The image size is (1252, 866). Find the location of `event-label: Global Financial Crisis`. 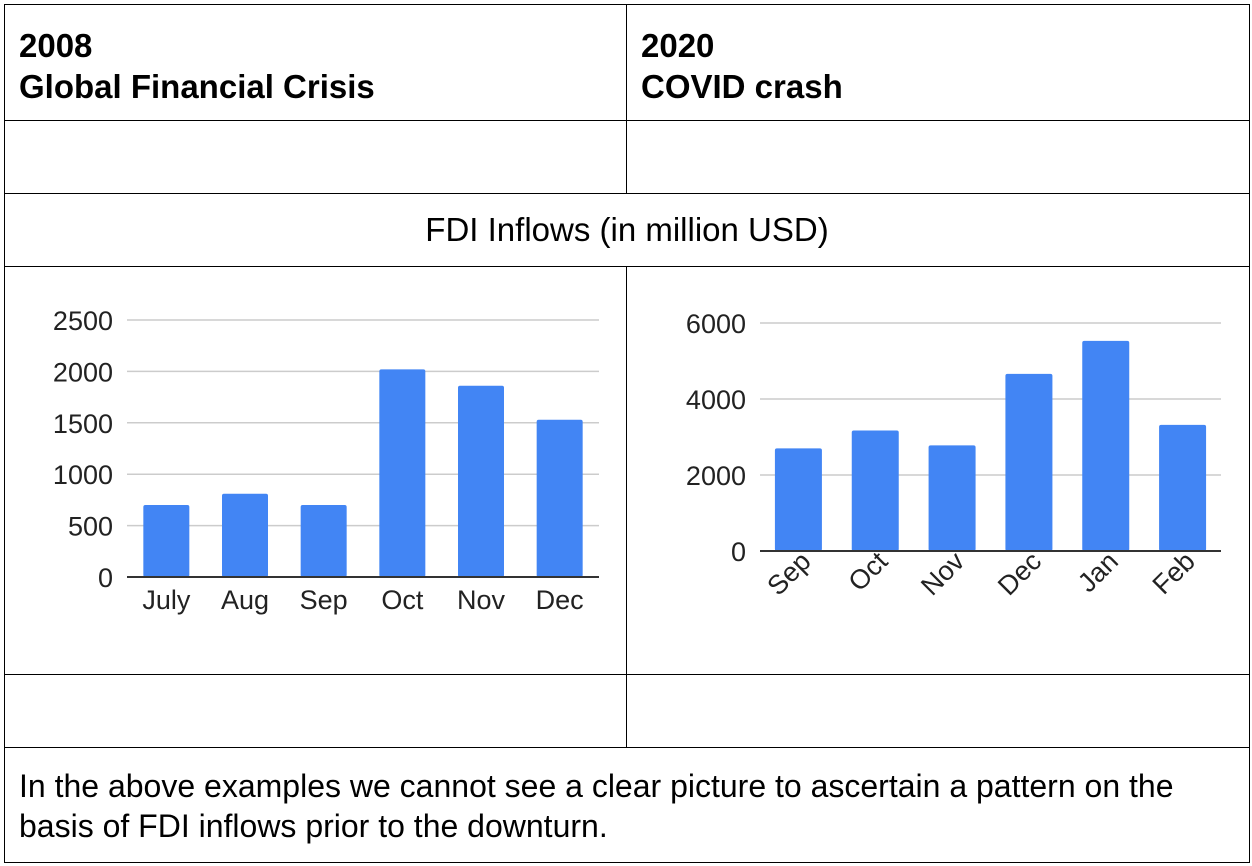

event-label: Global Financial Crisis is located at coordinates (197, 86).